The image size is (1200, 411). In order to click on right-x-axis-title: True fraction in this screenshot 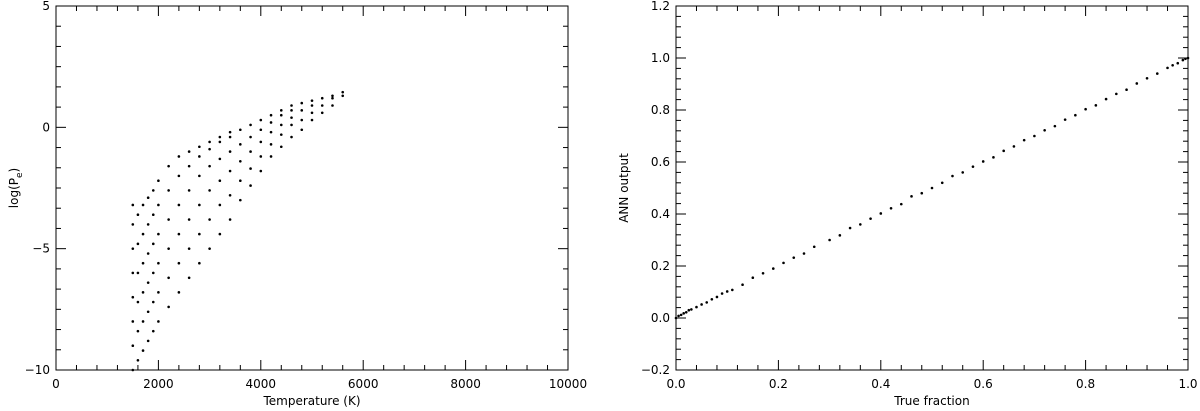, I will do `click(931, 401)`.